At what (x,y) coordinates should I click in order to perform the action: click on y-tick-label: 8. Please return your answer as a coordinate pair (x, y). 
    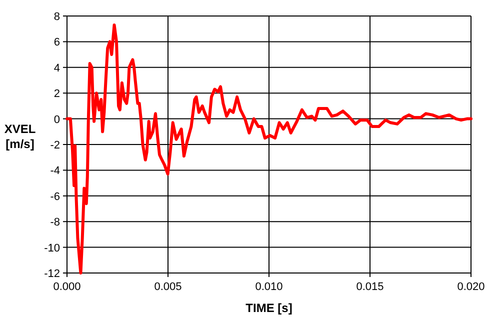
    Looking at the image, I should click on (57, 17).